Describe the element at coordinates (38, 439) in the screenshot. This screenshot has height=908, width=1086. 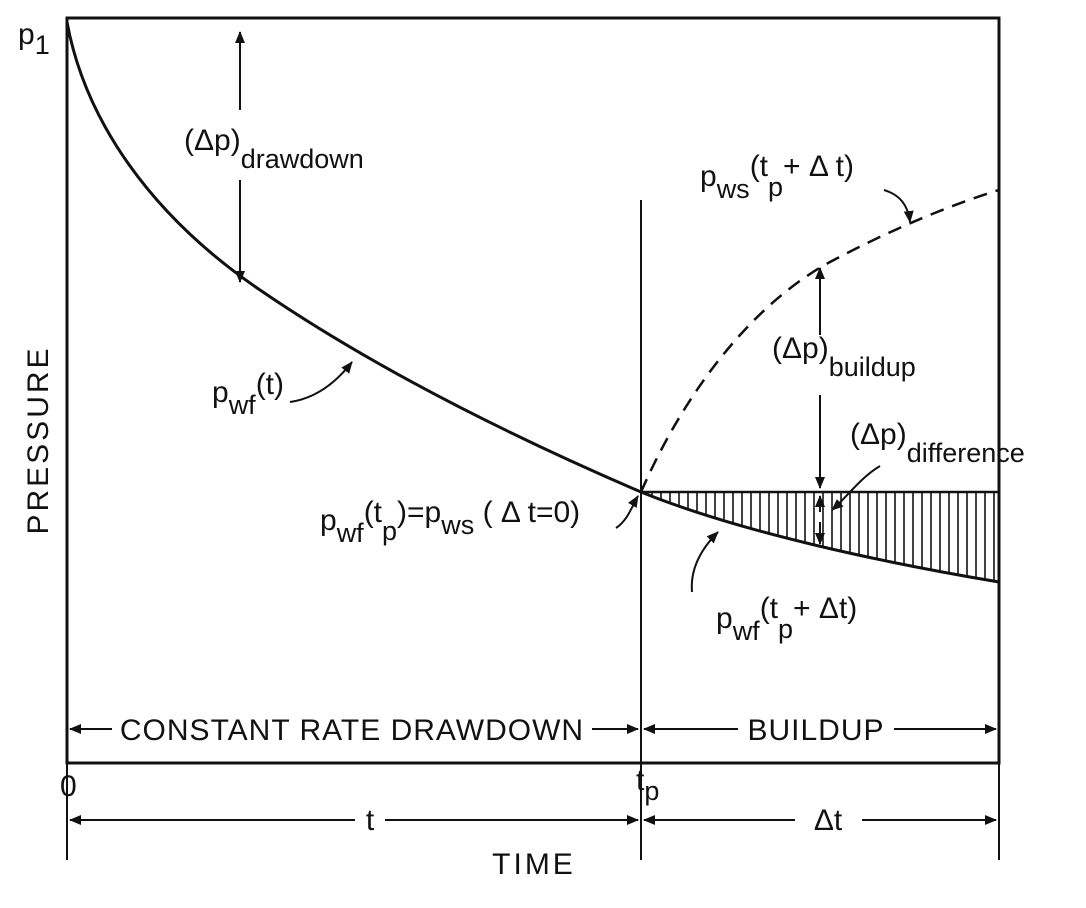
I see `y-axis-label: PRESSURE` at that location.